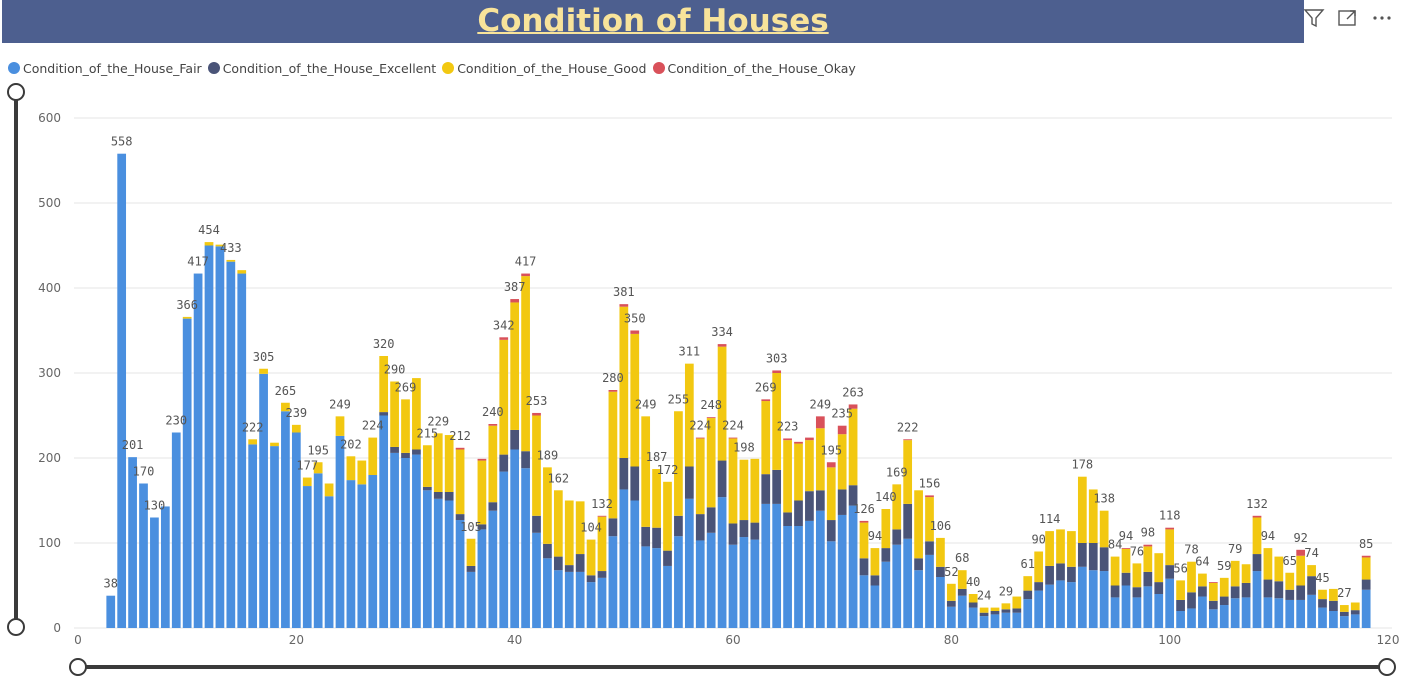  What do you see at coordinates (544, 68) in the screenshot?
I see `legend-item-good: Condition_of_the_House_Good` at bounding box center [544, 68].